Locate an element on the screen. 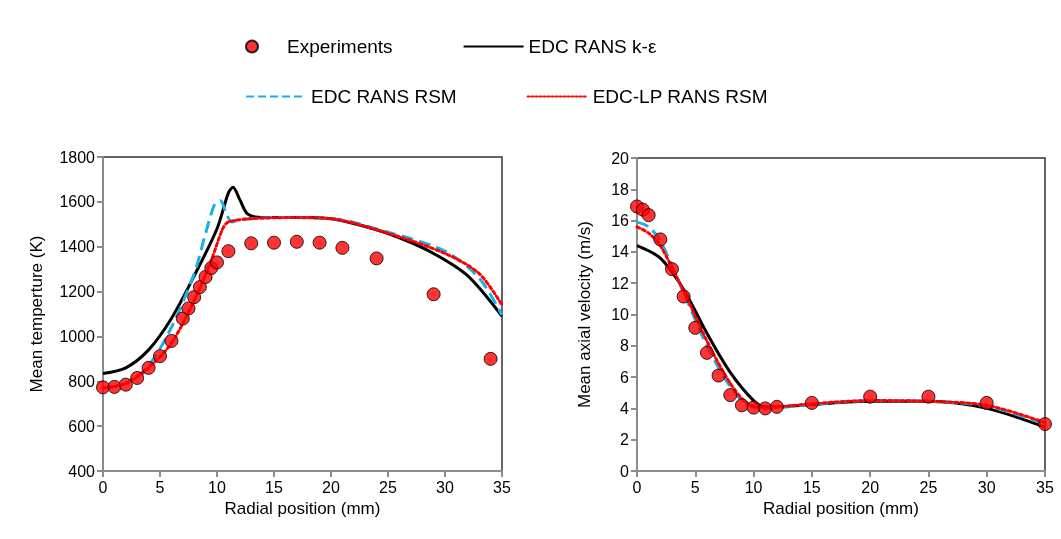 Image resolution: width=1061 pixels, height=539 pixels. y-tick-label: 10 is located at coordinates (620, 314).